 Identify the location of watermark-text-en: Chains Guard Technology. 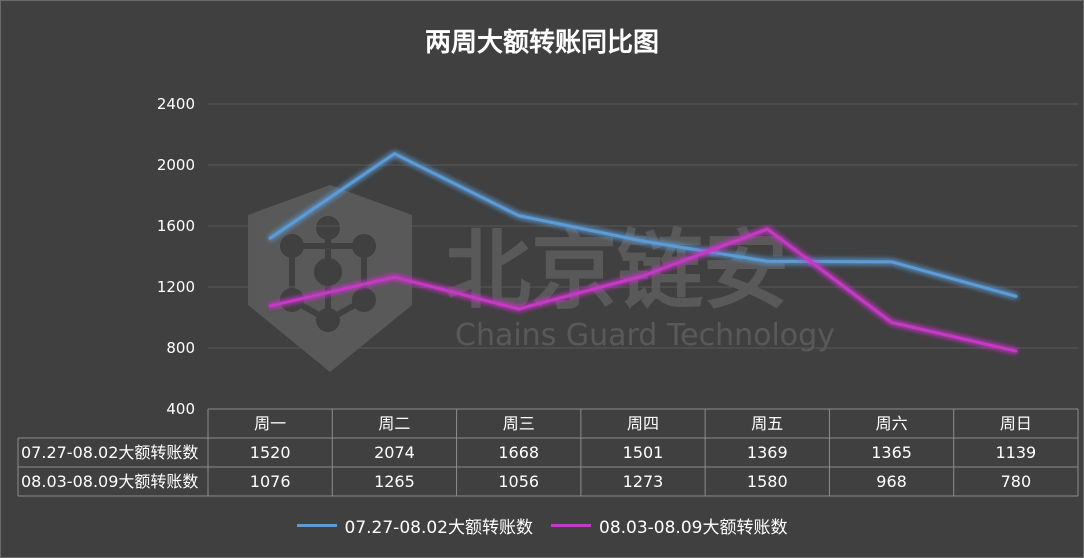
(645, 335).